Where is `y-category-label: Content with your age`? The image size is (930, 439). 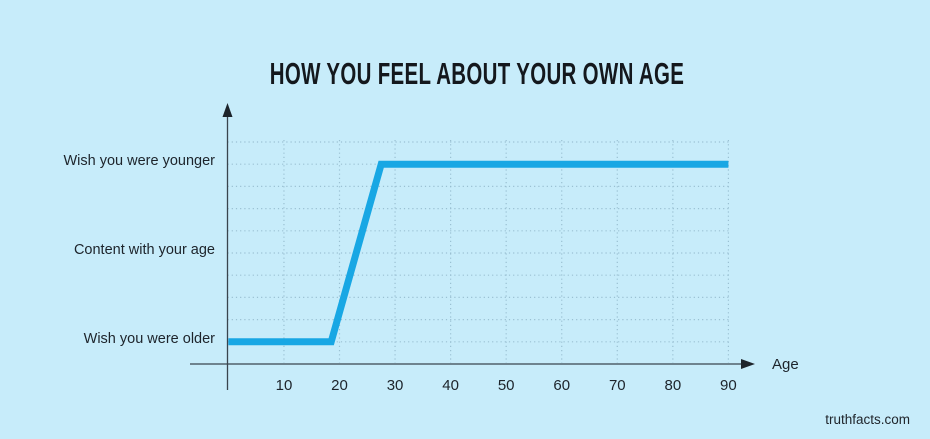
y-category-label: Content with your age is located at coordinates (144, 250).